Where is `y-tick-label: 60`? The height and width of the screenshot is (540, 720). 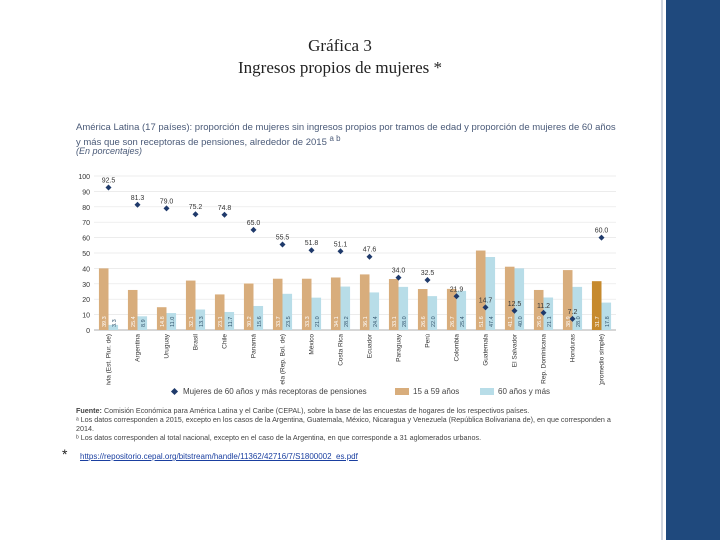 y-tick-label: 60 is located at coordinates (86, 239).